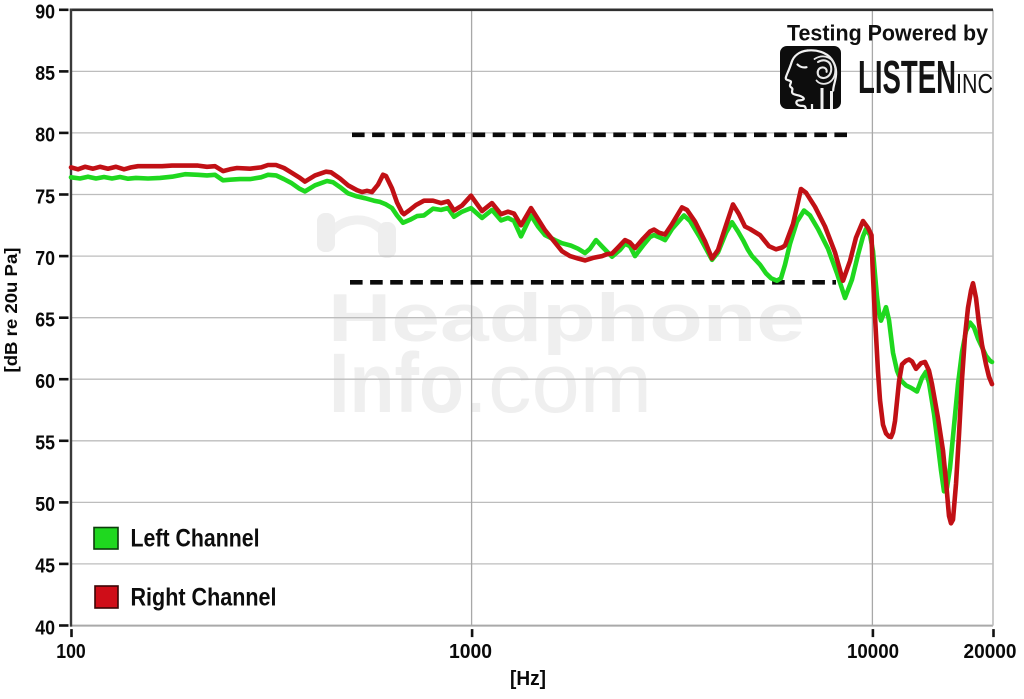 This screenshot has height=699, width=1024. I want to click on svg-text: 90, so click(45, 12).